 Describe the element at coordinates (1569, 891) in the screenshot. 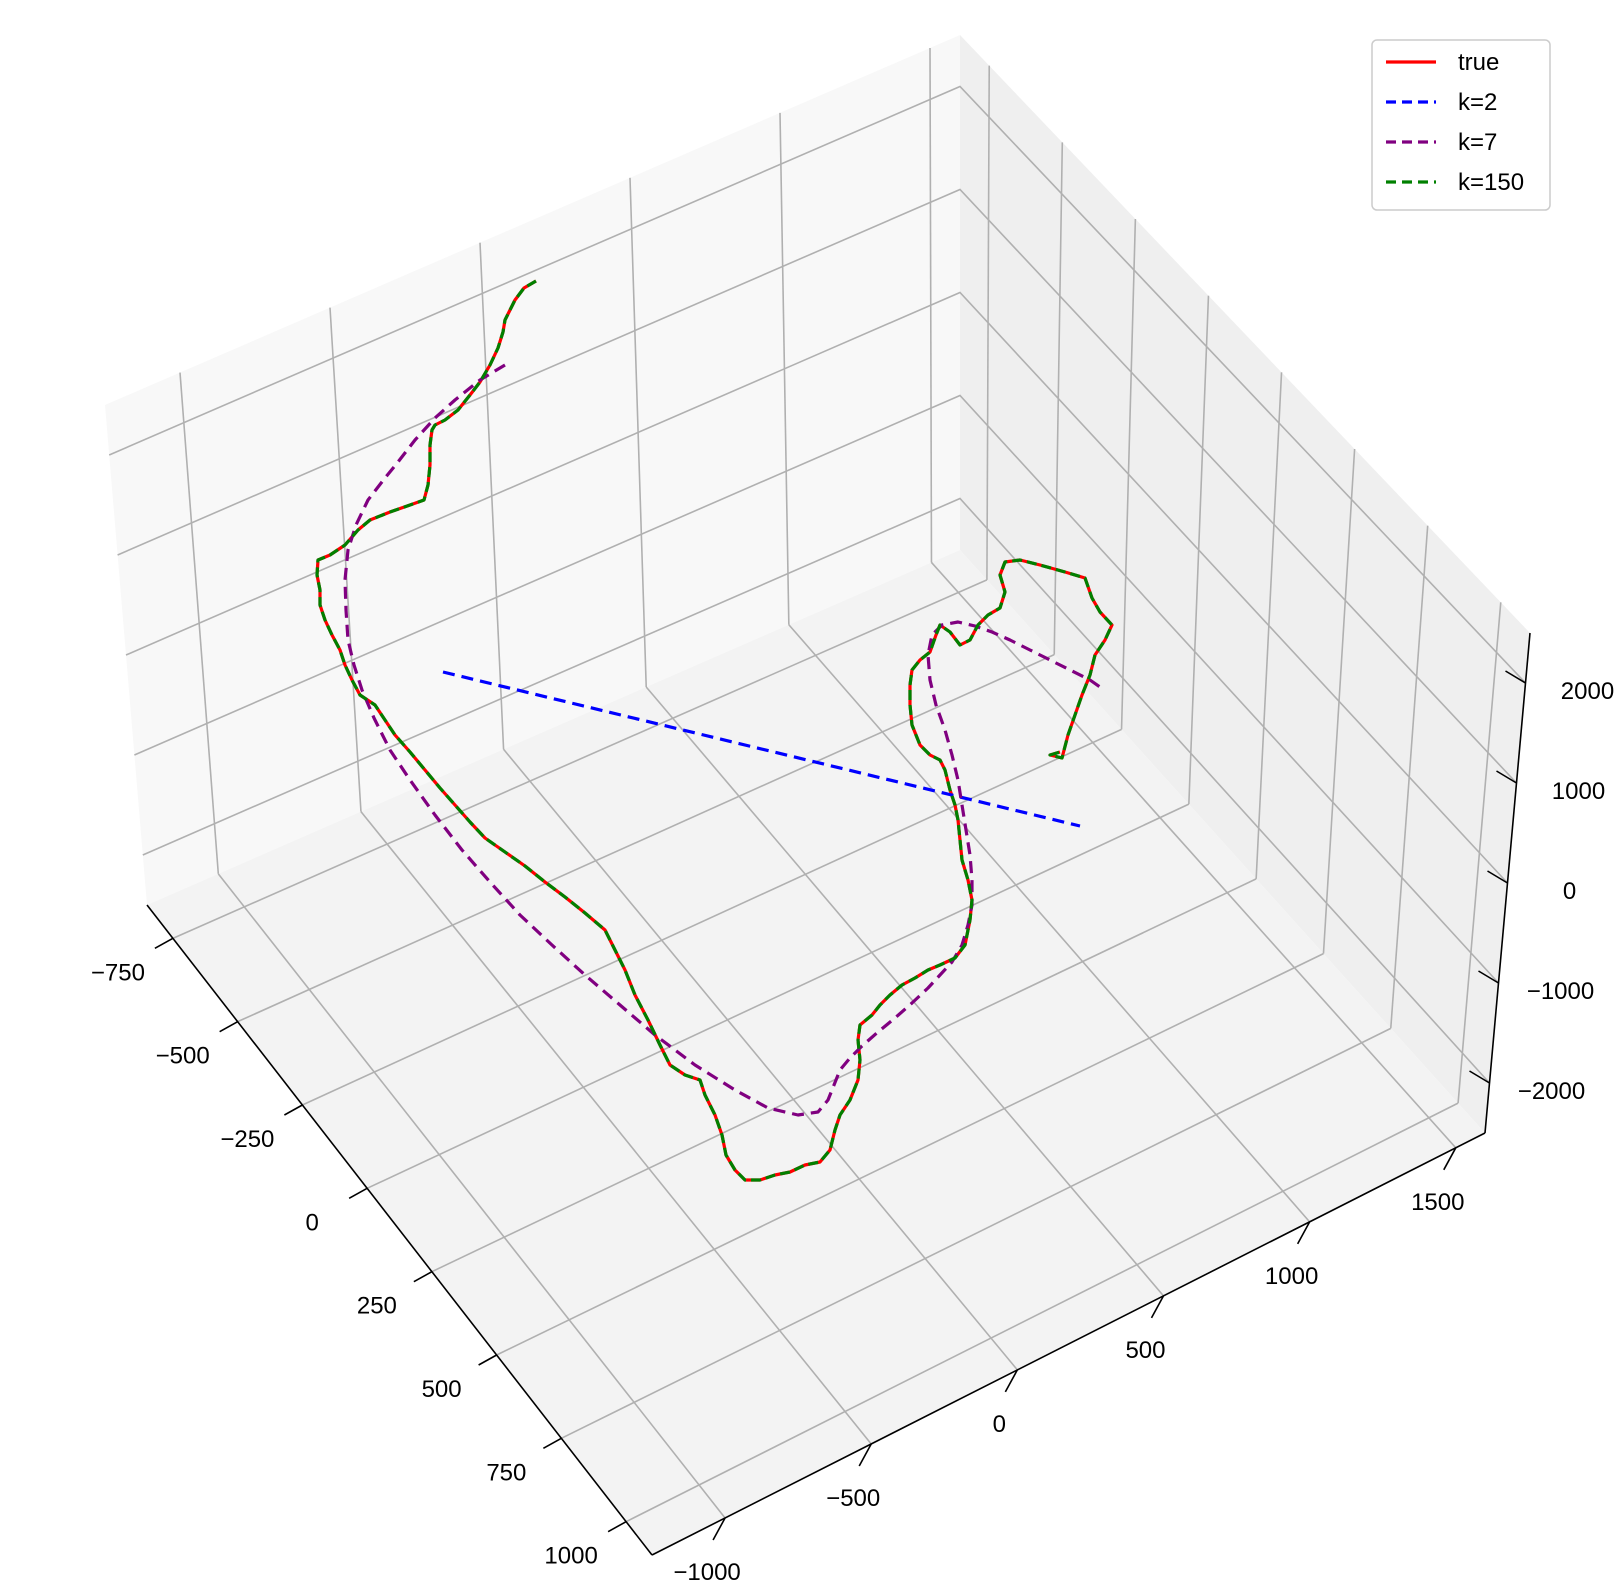

I see `z-tick-label: 0` at that location.